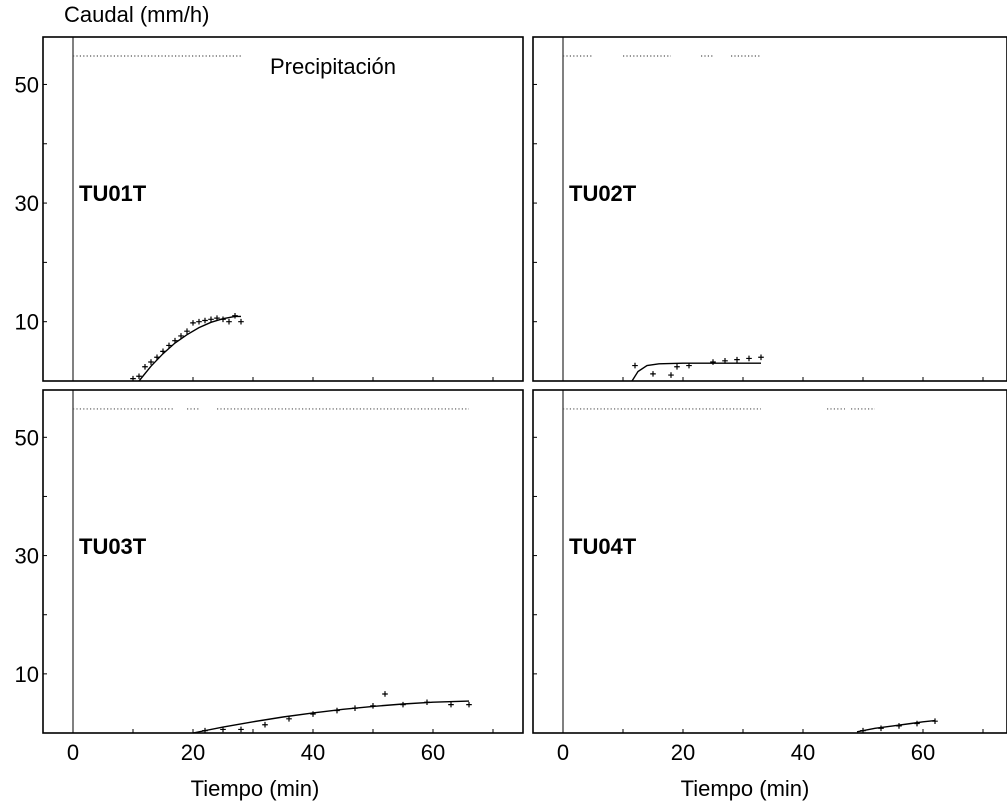 This screenshot has width=1007, height=806. What do you see at coordinates (603, 193) in the screenshot?
I see `panel-label-tu02t: TU02T` at bounding box center [603, 193].